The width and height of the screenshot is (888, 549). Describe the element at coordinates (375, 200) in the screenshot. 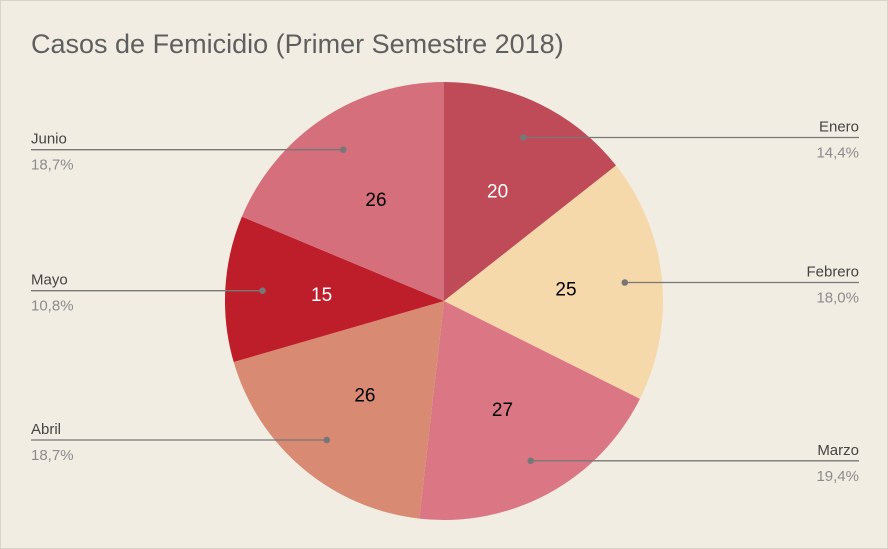

I see `value-label-junio: 26` at that location.